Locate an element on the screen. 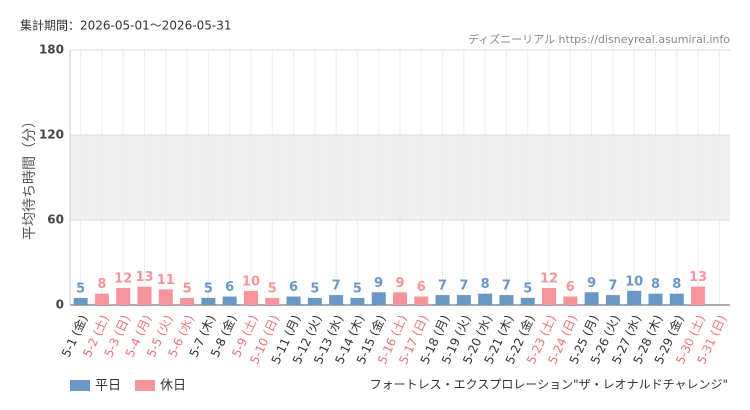 This screenshot has height=410, width=750. y-axis-label: 平均待ち時間（分） is located at coordinates (30, 177).